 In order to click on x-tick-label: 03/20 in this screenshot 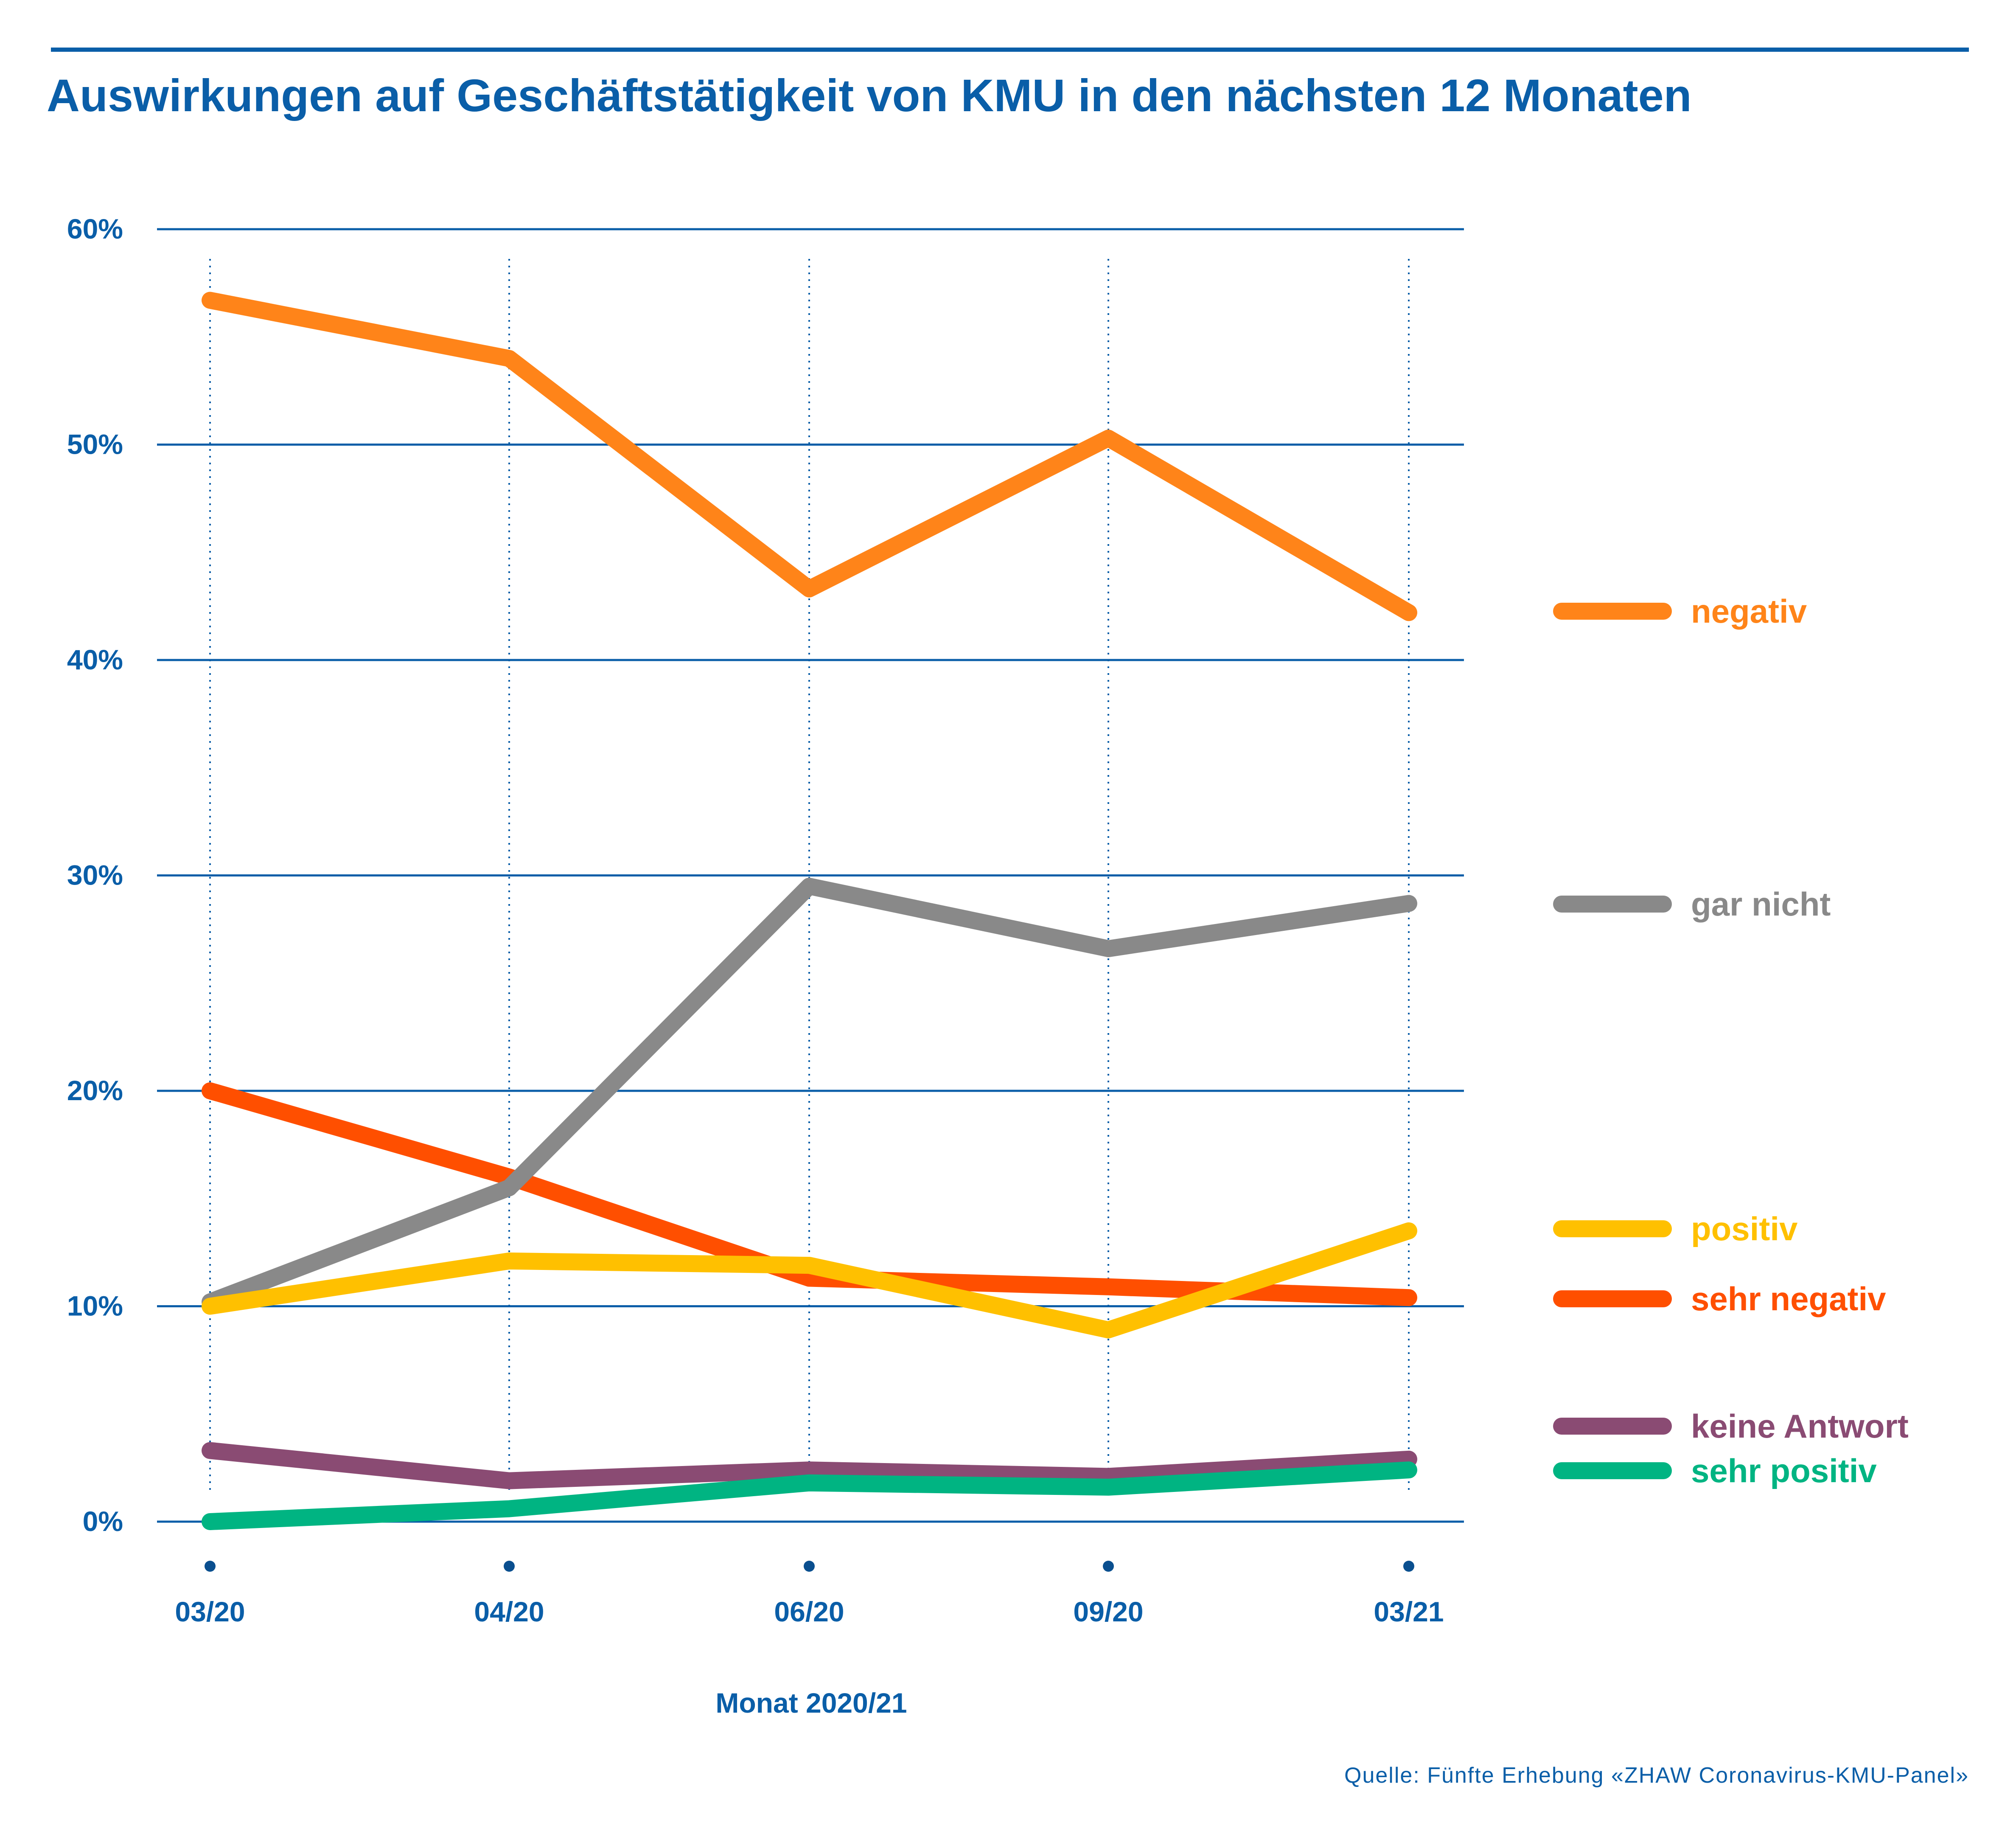, I will do `click(210, 1611)`.